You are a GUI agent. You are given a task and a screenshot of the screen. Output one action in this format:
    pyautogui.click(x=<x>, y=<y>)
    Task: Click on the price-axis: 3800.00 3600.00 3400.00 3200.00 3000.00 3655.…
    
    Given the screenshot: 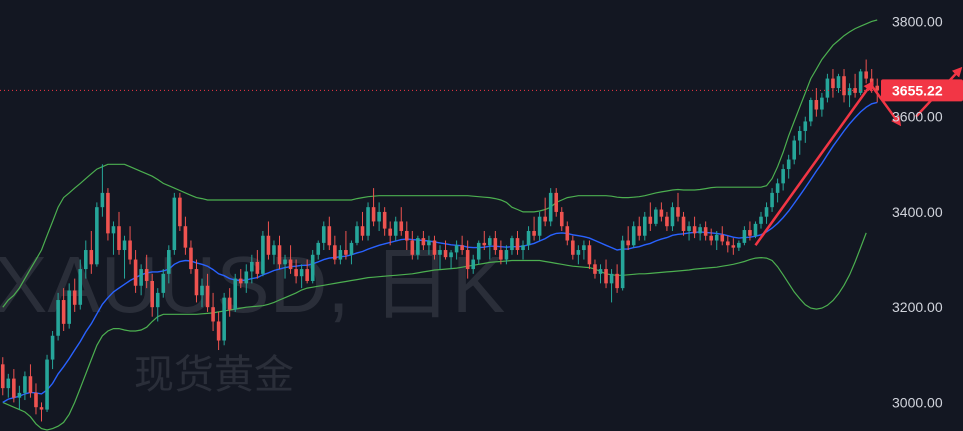 What is the action you would take?
    pyautogui.click(x=922, y=211)
    